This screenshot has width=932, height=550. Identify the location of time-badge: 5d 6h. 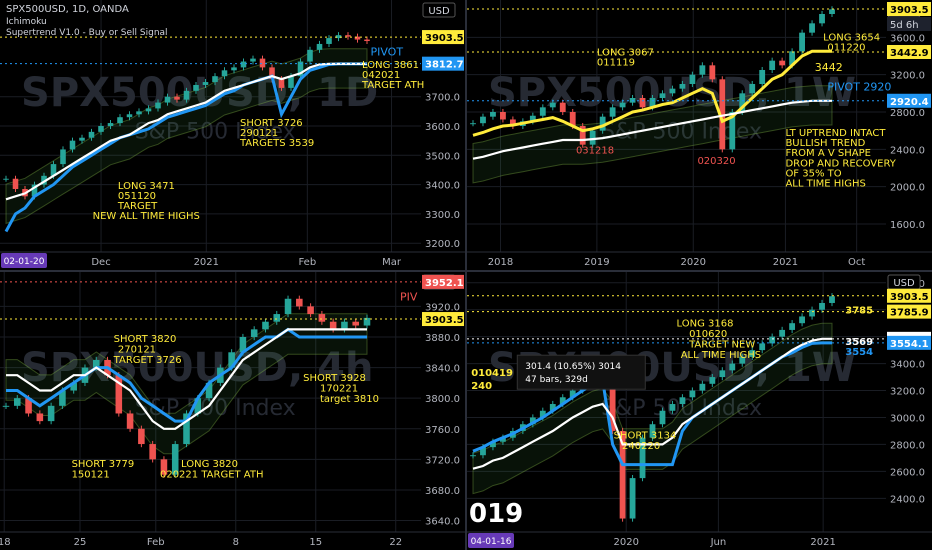
(904, 25).